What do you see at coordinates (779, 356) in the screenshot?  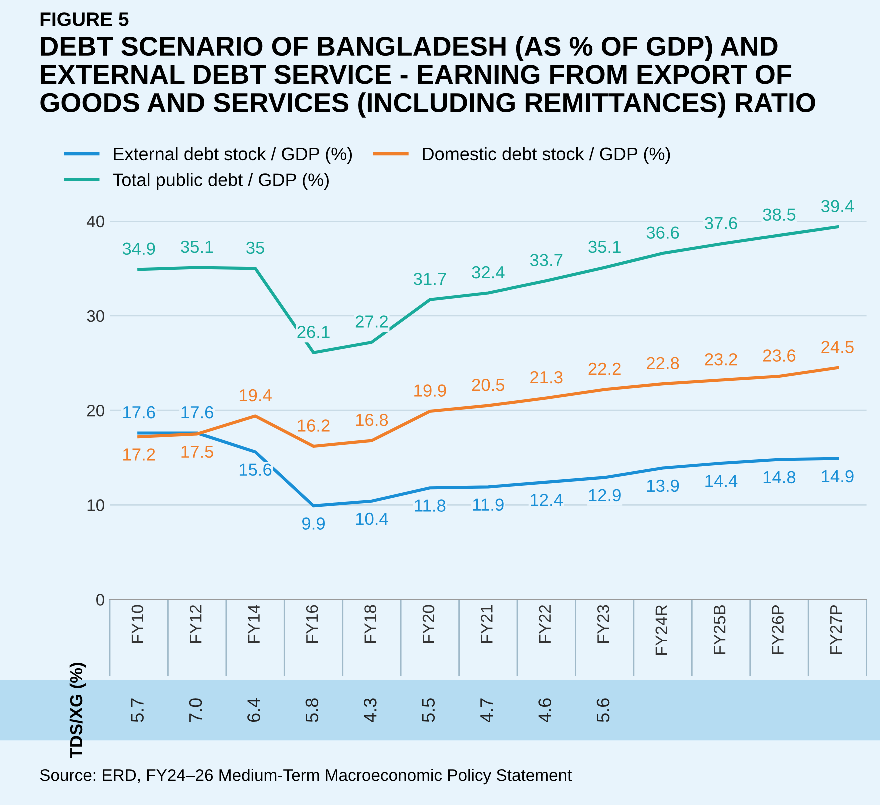 I see `data-label: 23.6` at bounding box center [779, 356].